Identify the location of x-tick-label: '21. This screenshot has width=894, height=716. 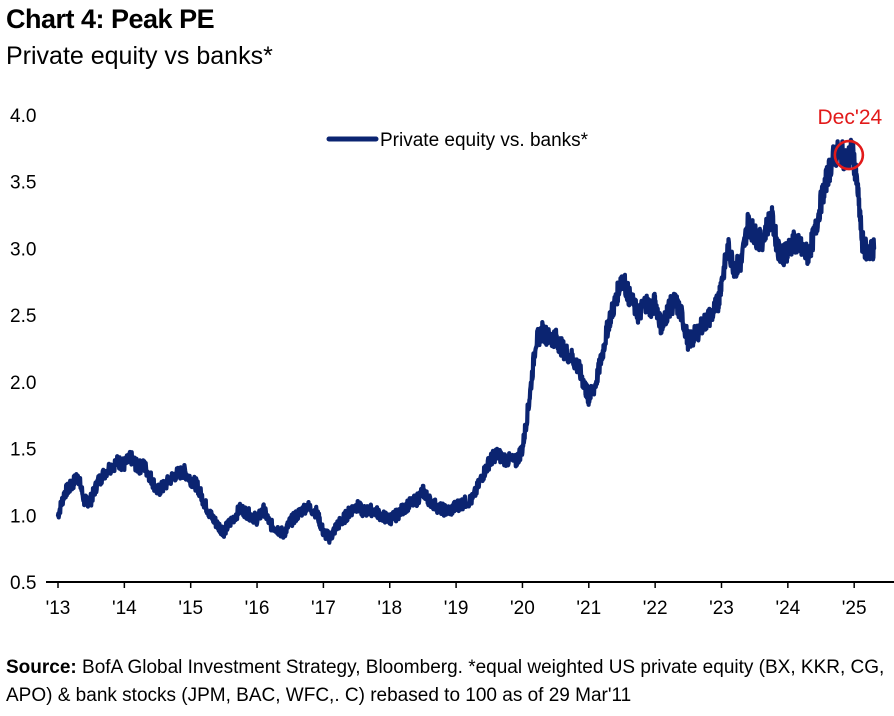
(588, 608).